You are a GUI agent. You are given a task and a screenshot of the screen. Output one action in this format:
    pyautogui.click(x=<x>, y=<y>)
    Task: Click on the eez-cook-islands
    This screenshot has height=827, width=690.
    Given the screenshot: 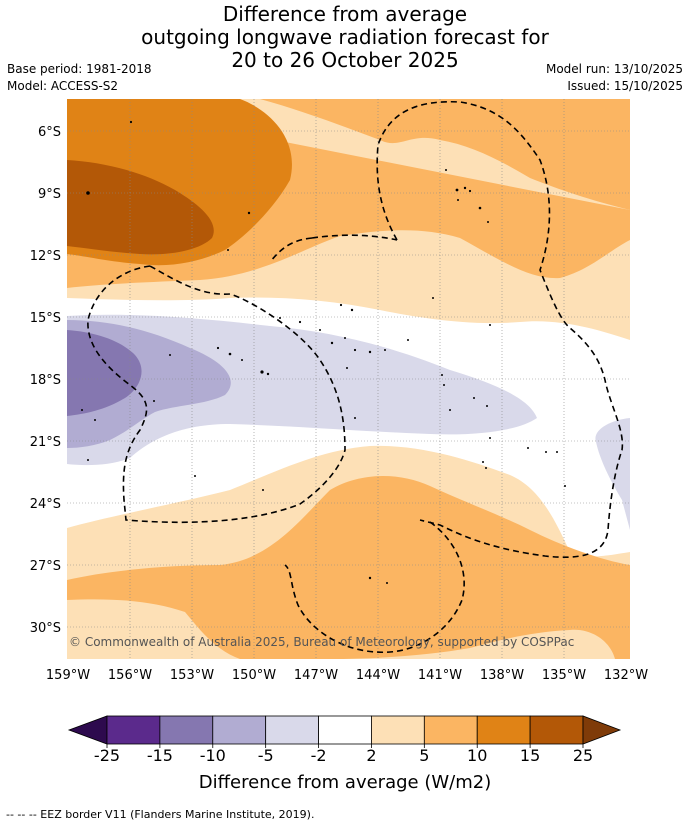 What is the action you would take?
    pyautogui.click(x=216, y=394)
    